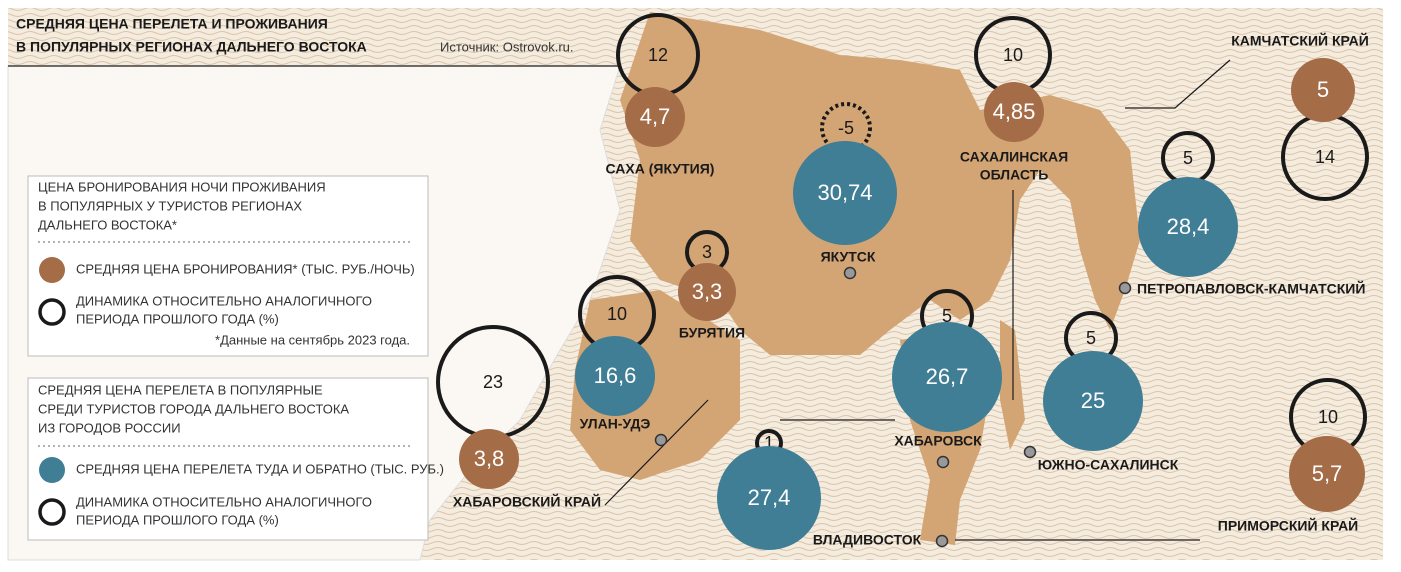  I want to click on price-label: 4,7, so click(655, 116).